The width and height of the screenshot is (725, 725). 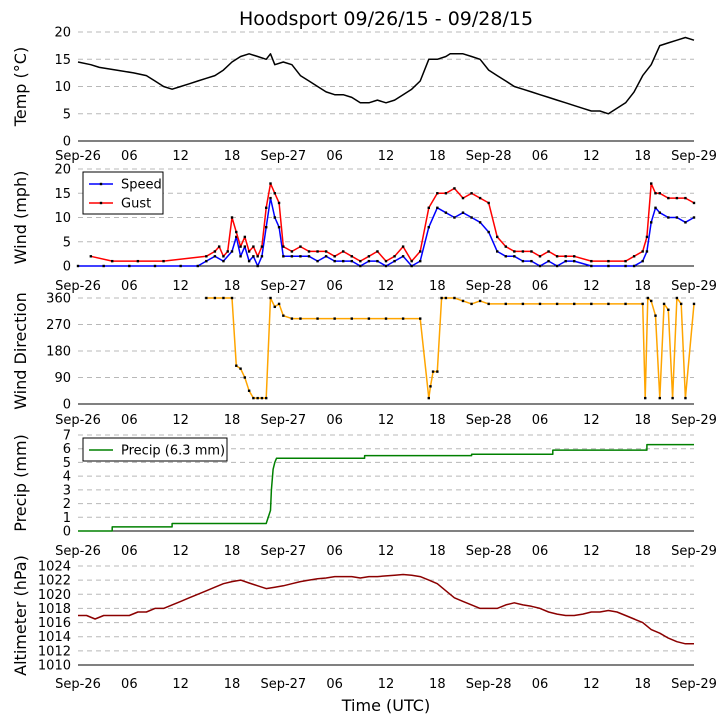 I want to click on temp-x-tick-label: Sep-26, so click(x=78, y=156).